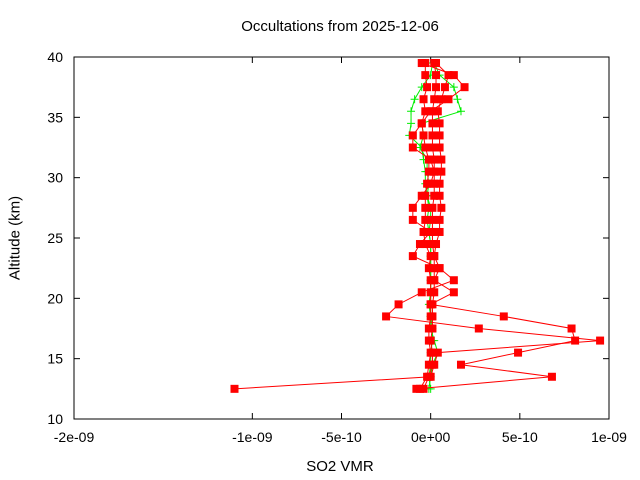 The height and width of the screenshot is (480, 640). I want to click on x-axis-label: SO2 VMR, so click(340, 466).